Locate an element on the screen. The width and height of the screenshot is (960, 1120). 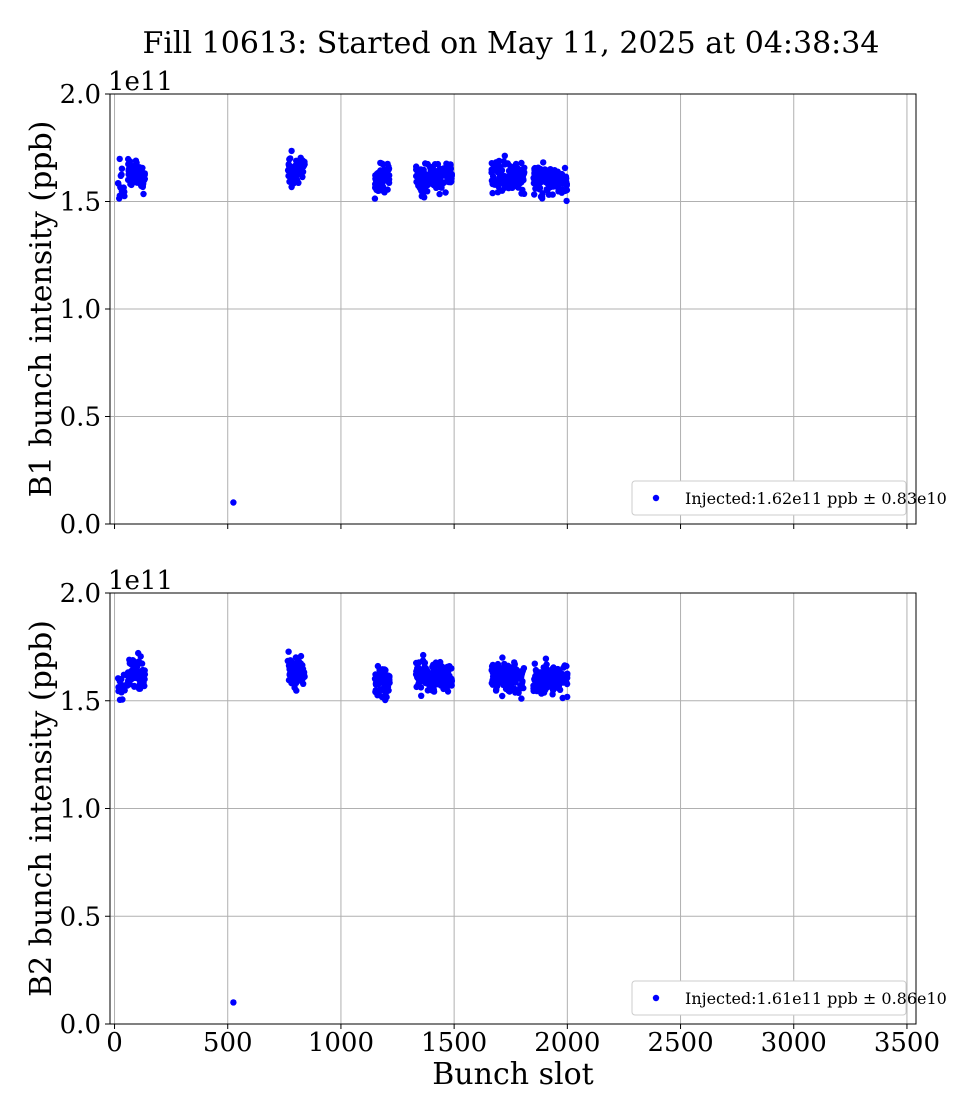
x-tick-label: 1000 is located at coordinates (341, 1043).